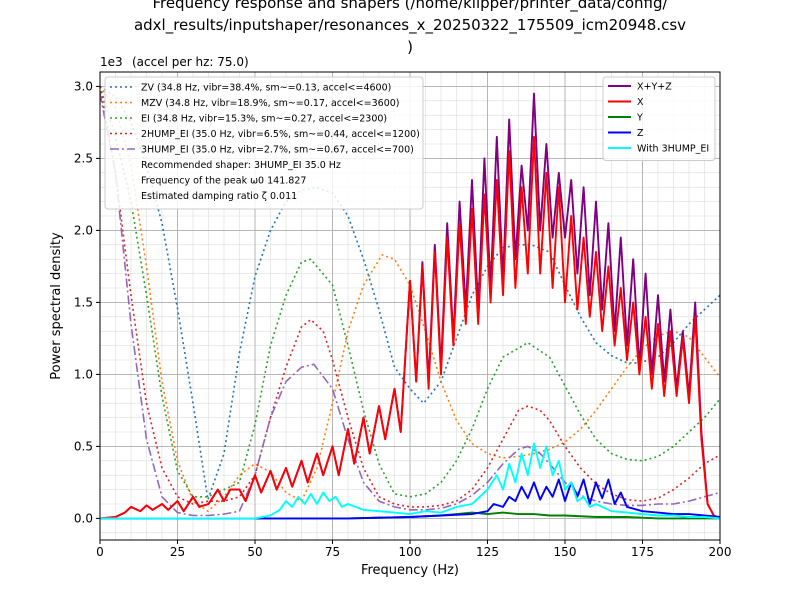 Image resolution: width=800 pixels, height=604 pixels. I want to click on shaper-info-line: Estimated damping ratio ζ 0.011, so click(219, 196).